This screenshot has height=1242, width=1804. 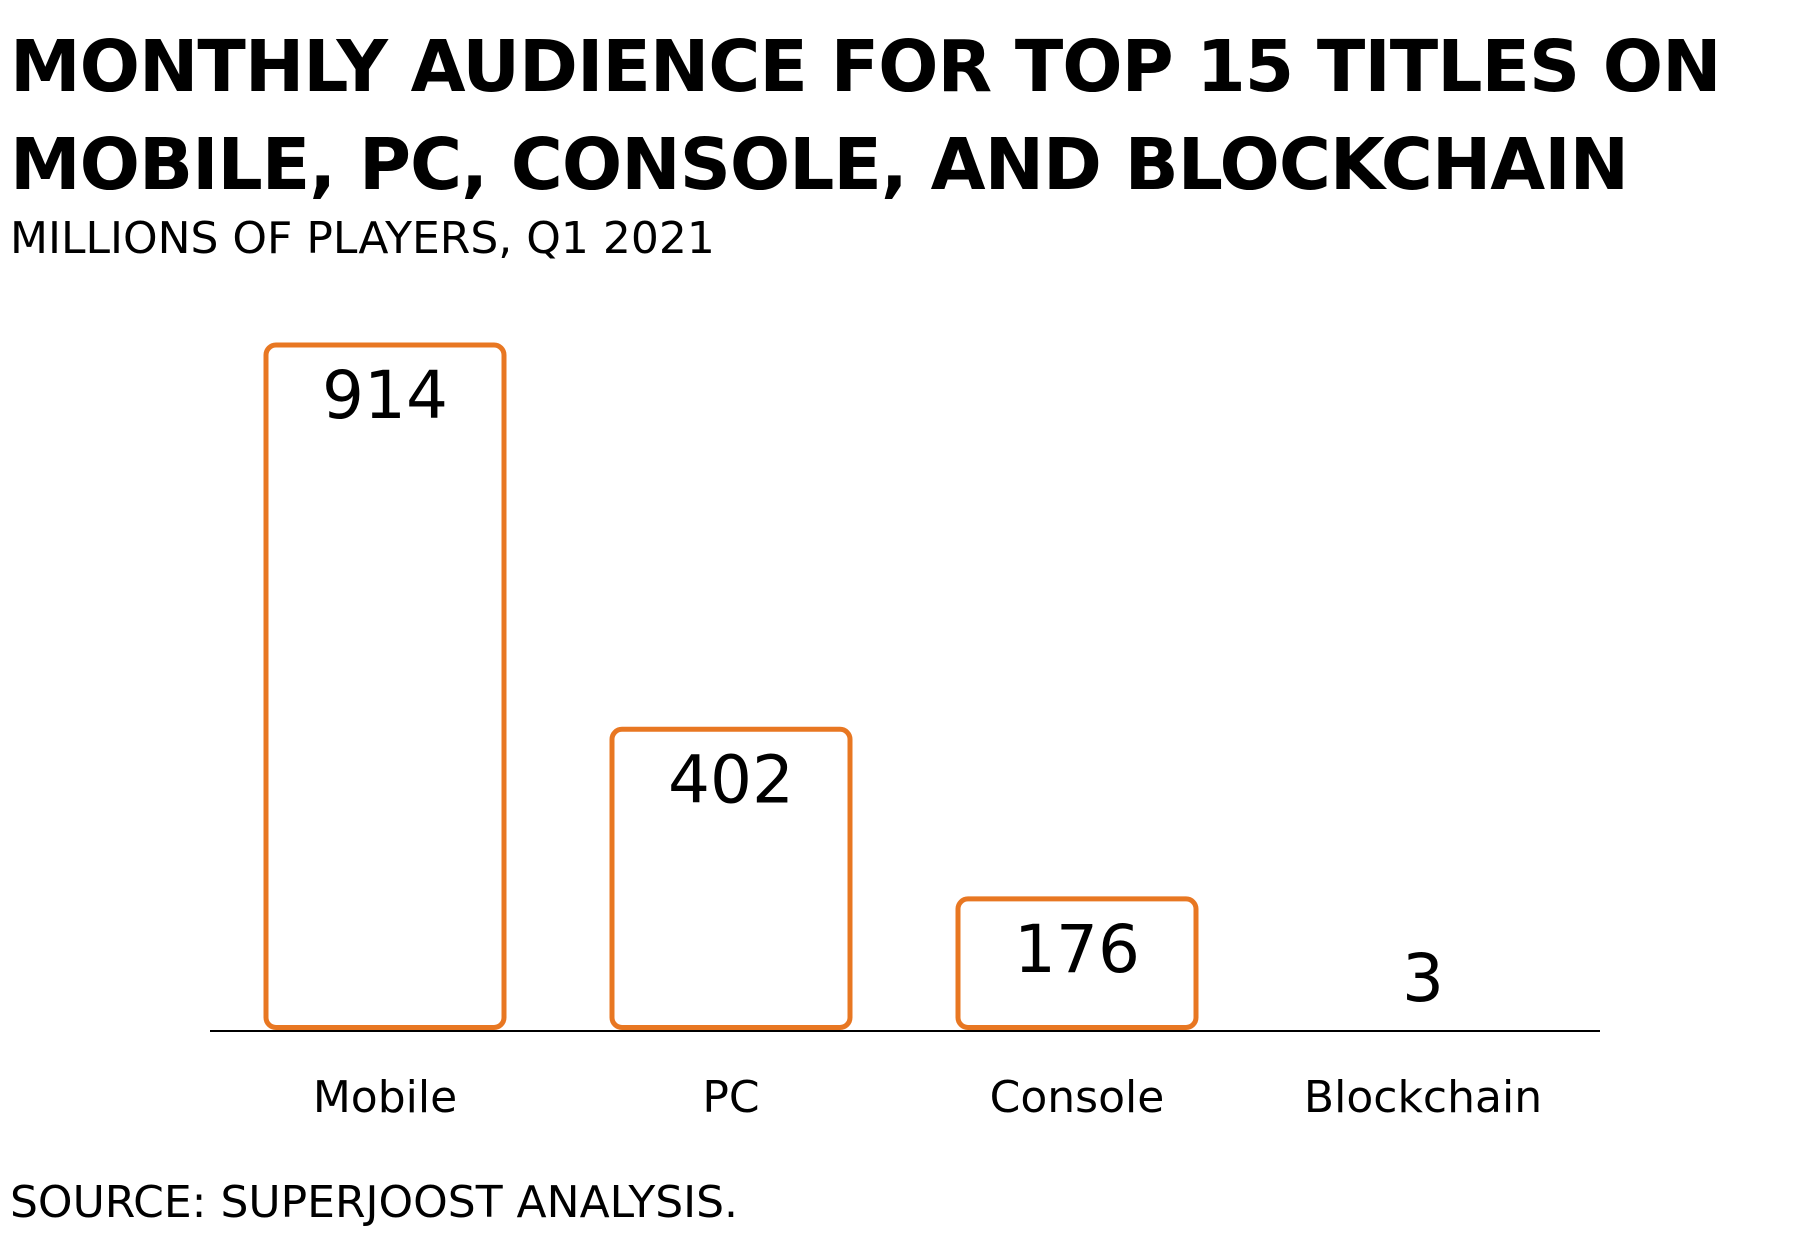 I want to click on category-label-blockchain: Blockchain, so click(x=1423, y=1097).